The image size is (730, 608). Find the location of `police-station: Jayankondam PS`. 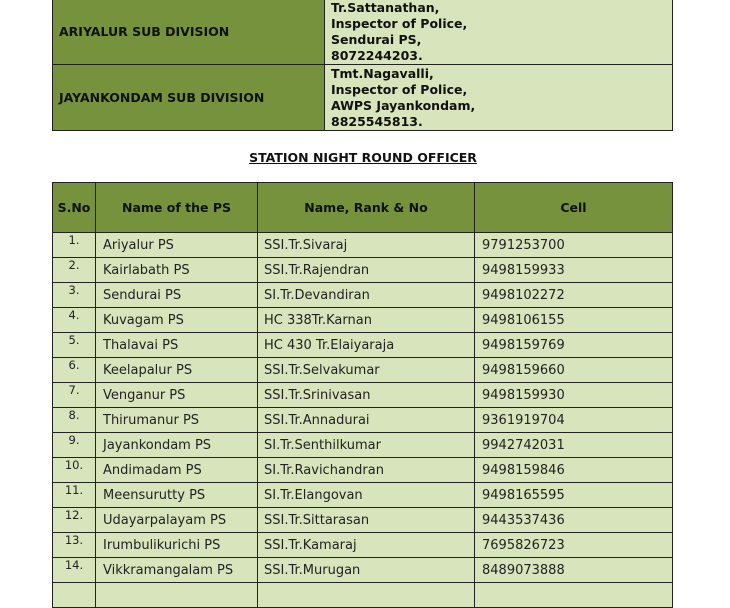

police-station: Jayankondam PS is located at coordinates (176, 445).